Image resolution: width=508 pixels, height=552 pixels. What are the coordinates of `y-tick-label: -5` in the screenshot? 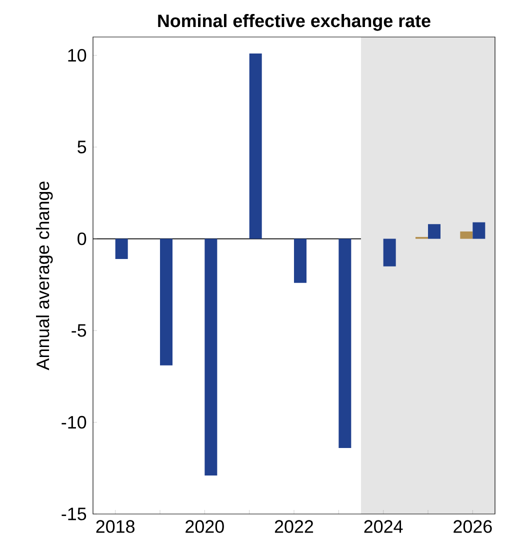 It's located at (79, 330).